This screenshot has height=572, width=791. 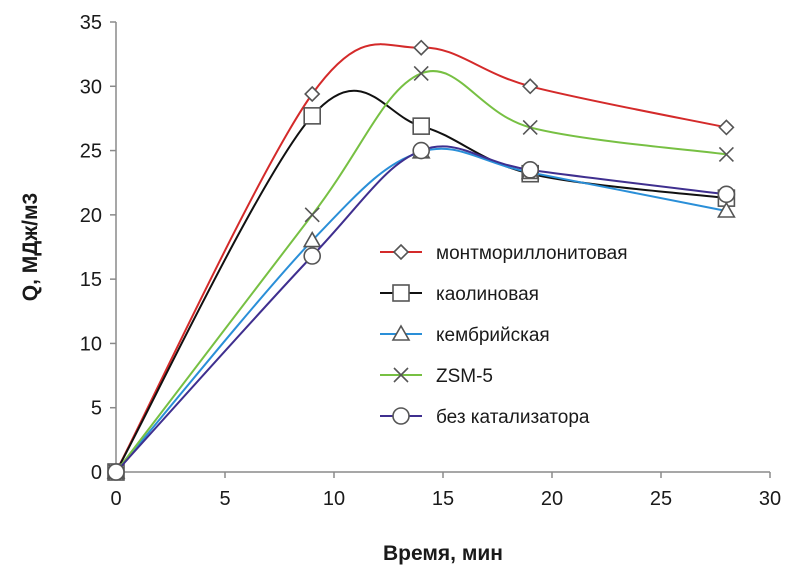 I want to click on legend-label: ZSM-5, so click(x=464, y=376).